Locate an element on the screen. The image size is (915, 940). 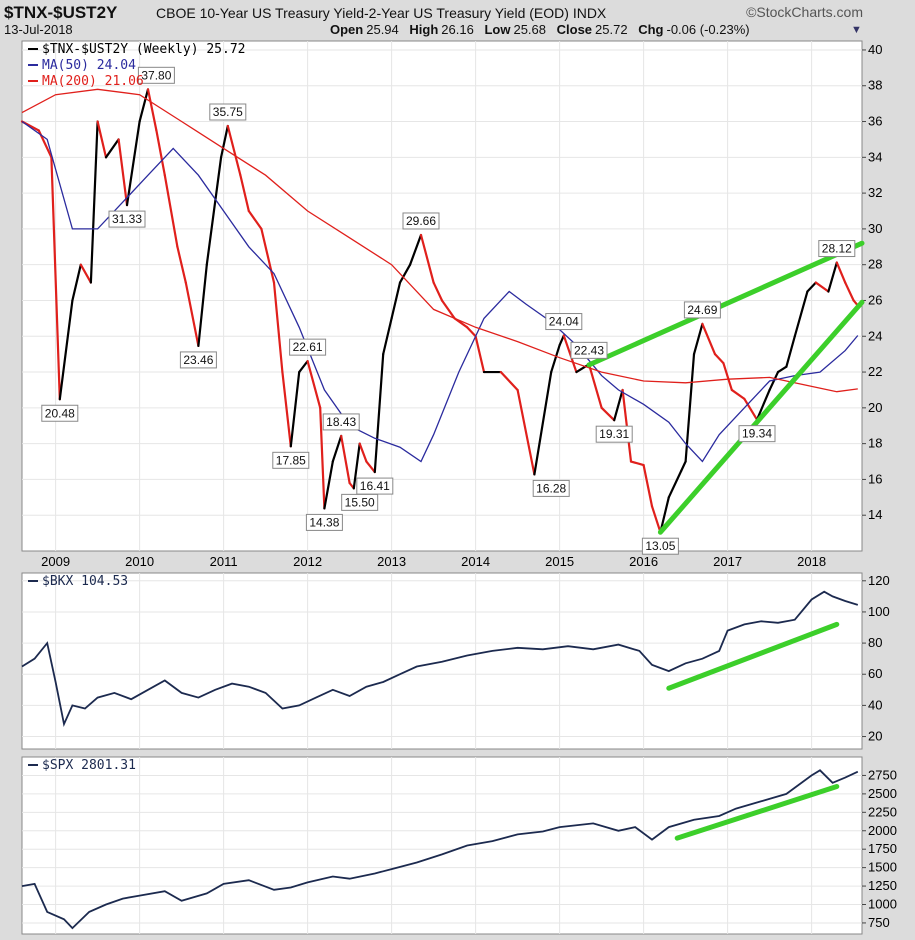
value-label: 22.43 is located at coordinates (589, 350).